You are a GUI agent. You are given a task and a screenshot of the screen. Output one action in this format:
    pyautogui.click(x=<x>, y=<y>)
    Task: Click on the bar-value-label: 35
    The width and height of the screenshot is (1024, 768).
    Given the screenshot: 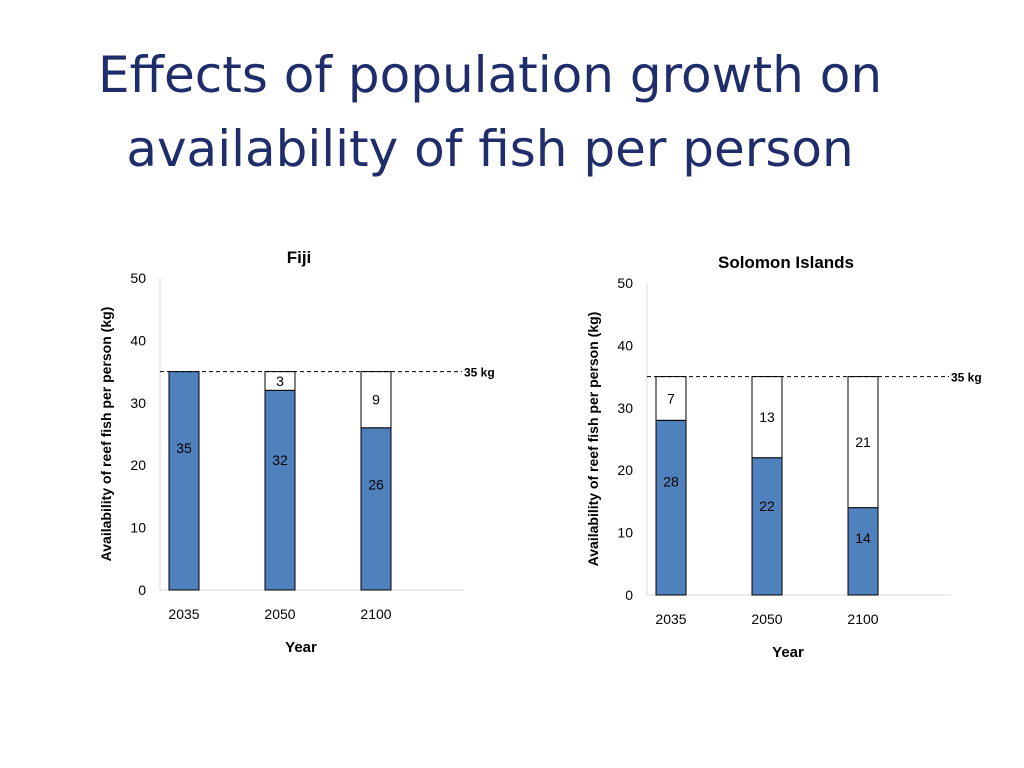 What is the action you would take?
    pyautogui.click(x=184, y=448)
    